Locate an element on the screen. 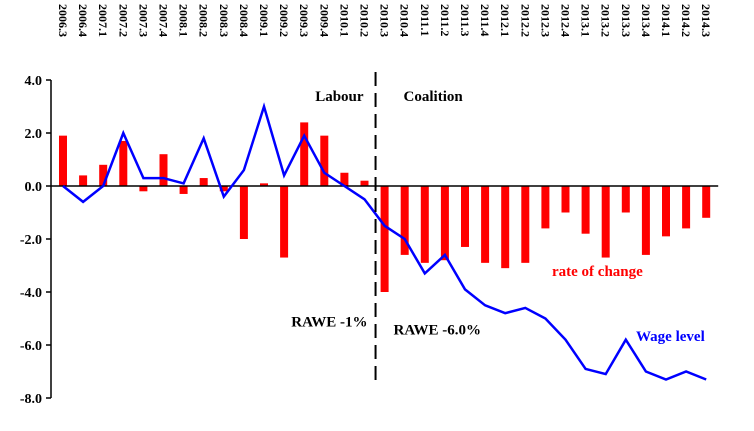 This screenshot has height=431, width=754. x-tick-label: 2013.2 is located at coordinates (606, 20).